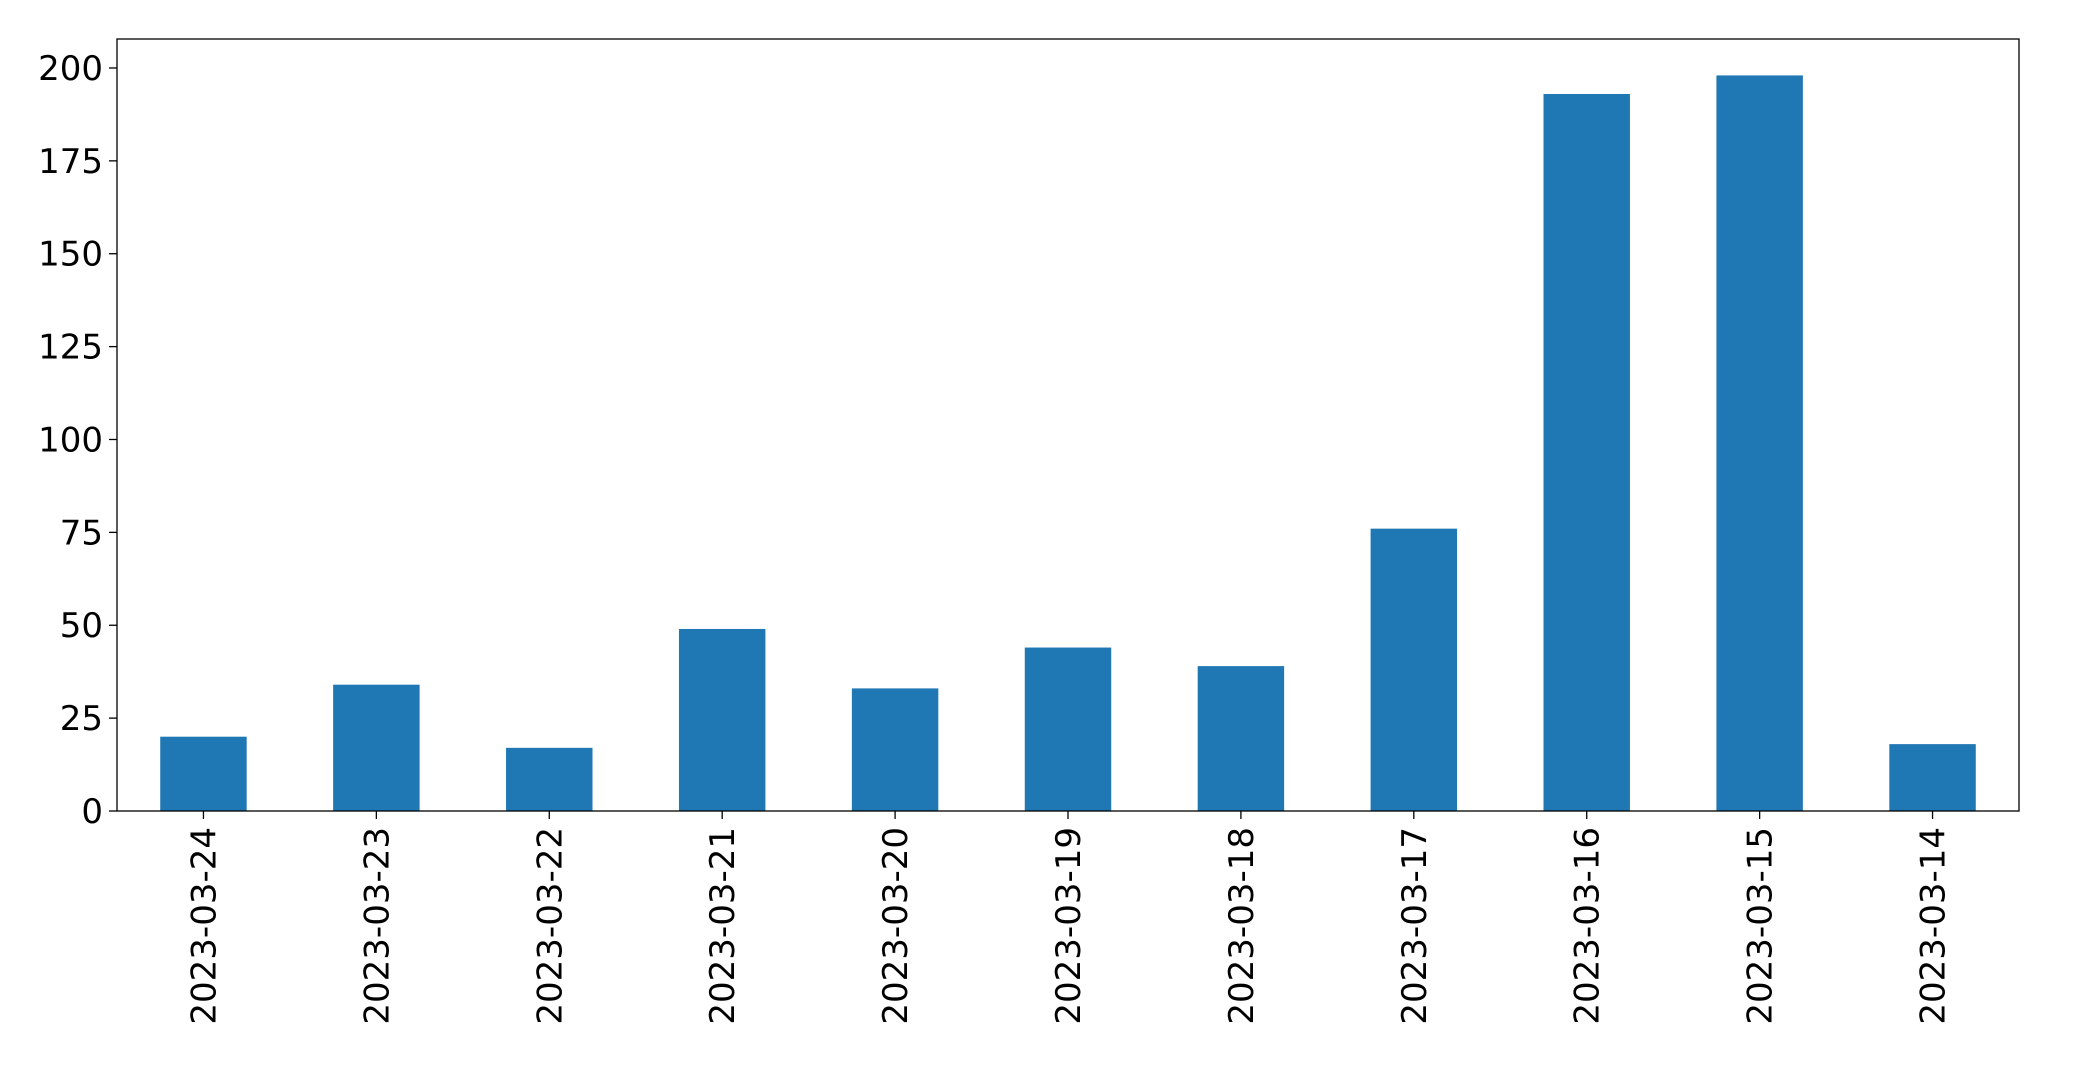 Image resolution: width=2093 pixels, height=1066 pixels. I want to click on y-tick-label: 75, so click(81, 533).